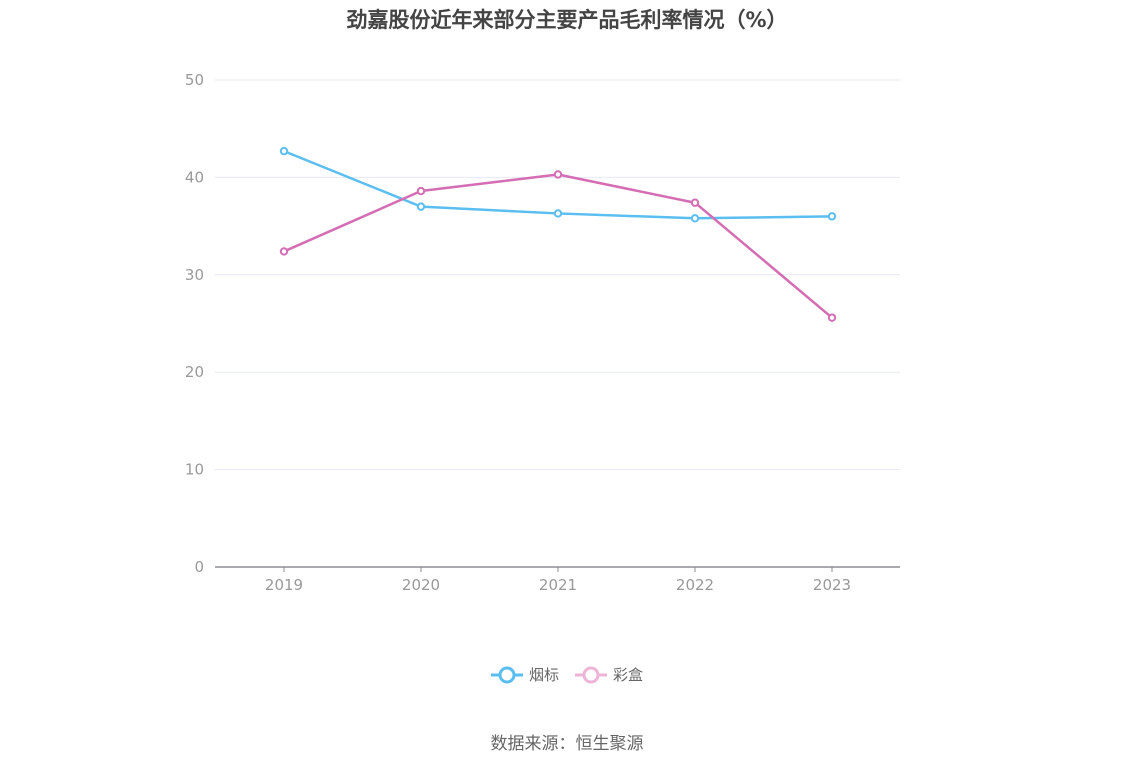 The image size is (1134, 766). What do you see at coordinates (558, 585) in the screenshot?
I see `x-tick-label: 2021` at bounding box center [558, 585].